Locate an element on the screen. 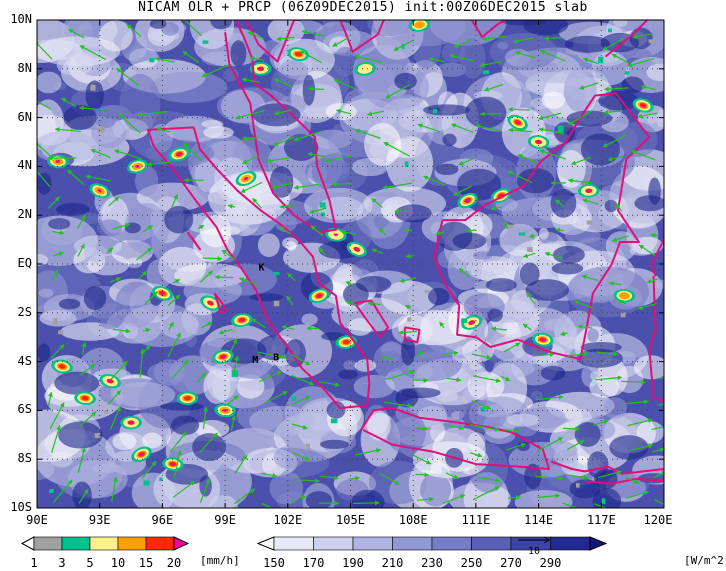 This screenshot has width=726, height=571. vietnam-coastline is located at coordinates (488, 29).